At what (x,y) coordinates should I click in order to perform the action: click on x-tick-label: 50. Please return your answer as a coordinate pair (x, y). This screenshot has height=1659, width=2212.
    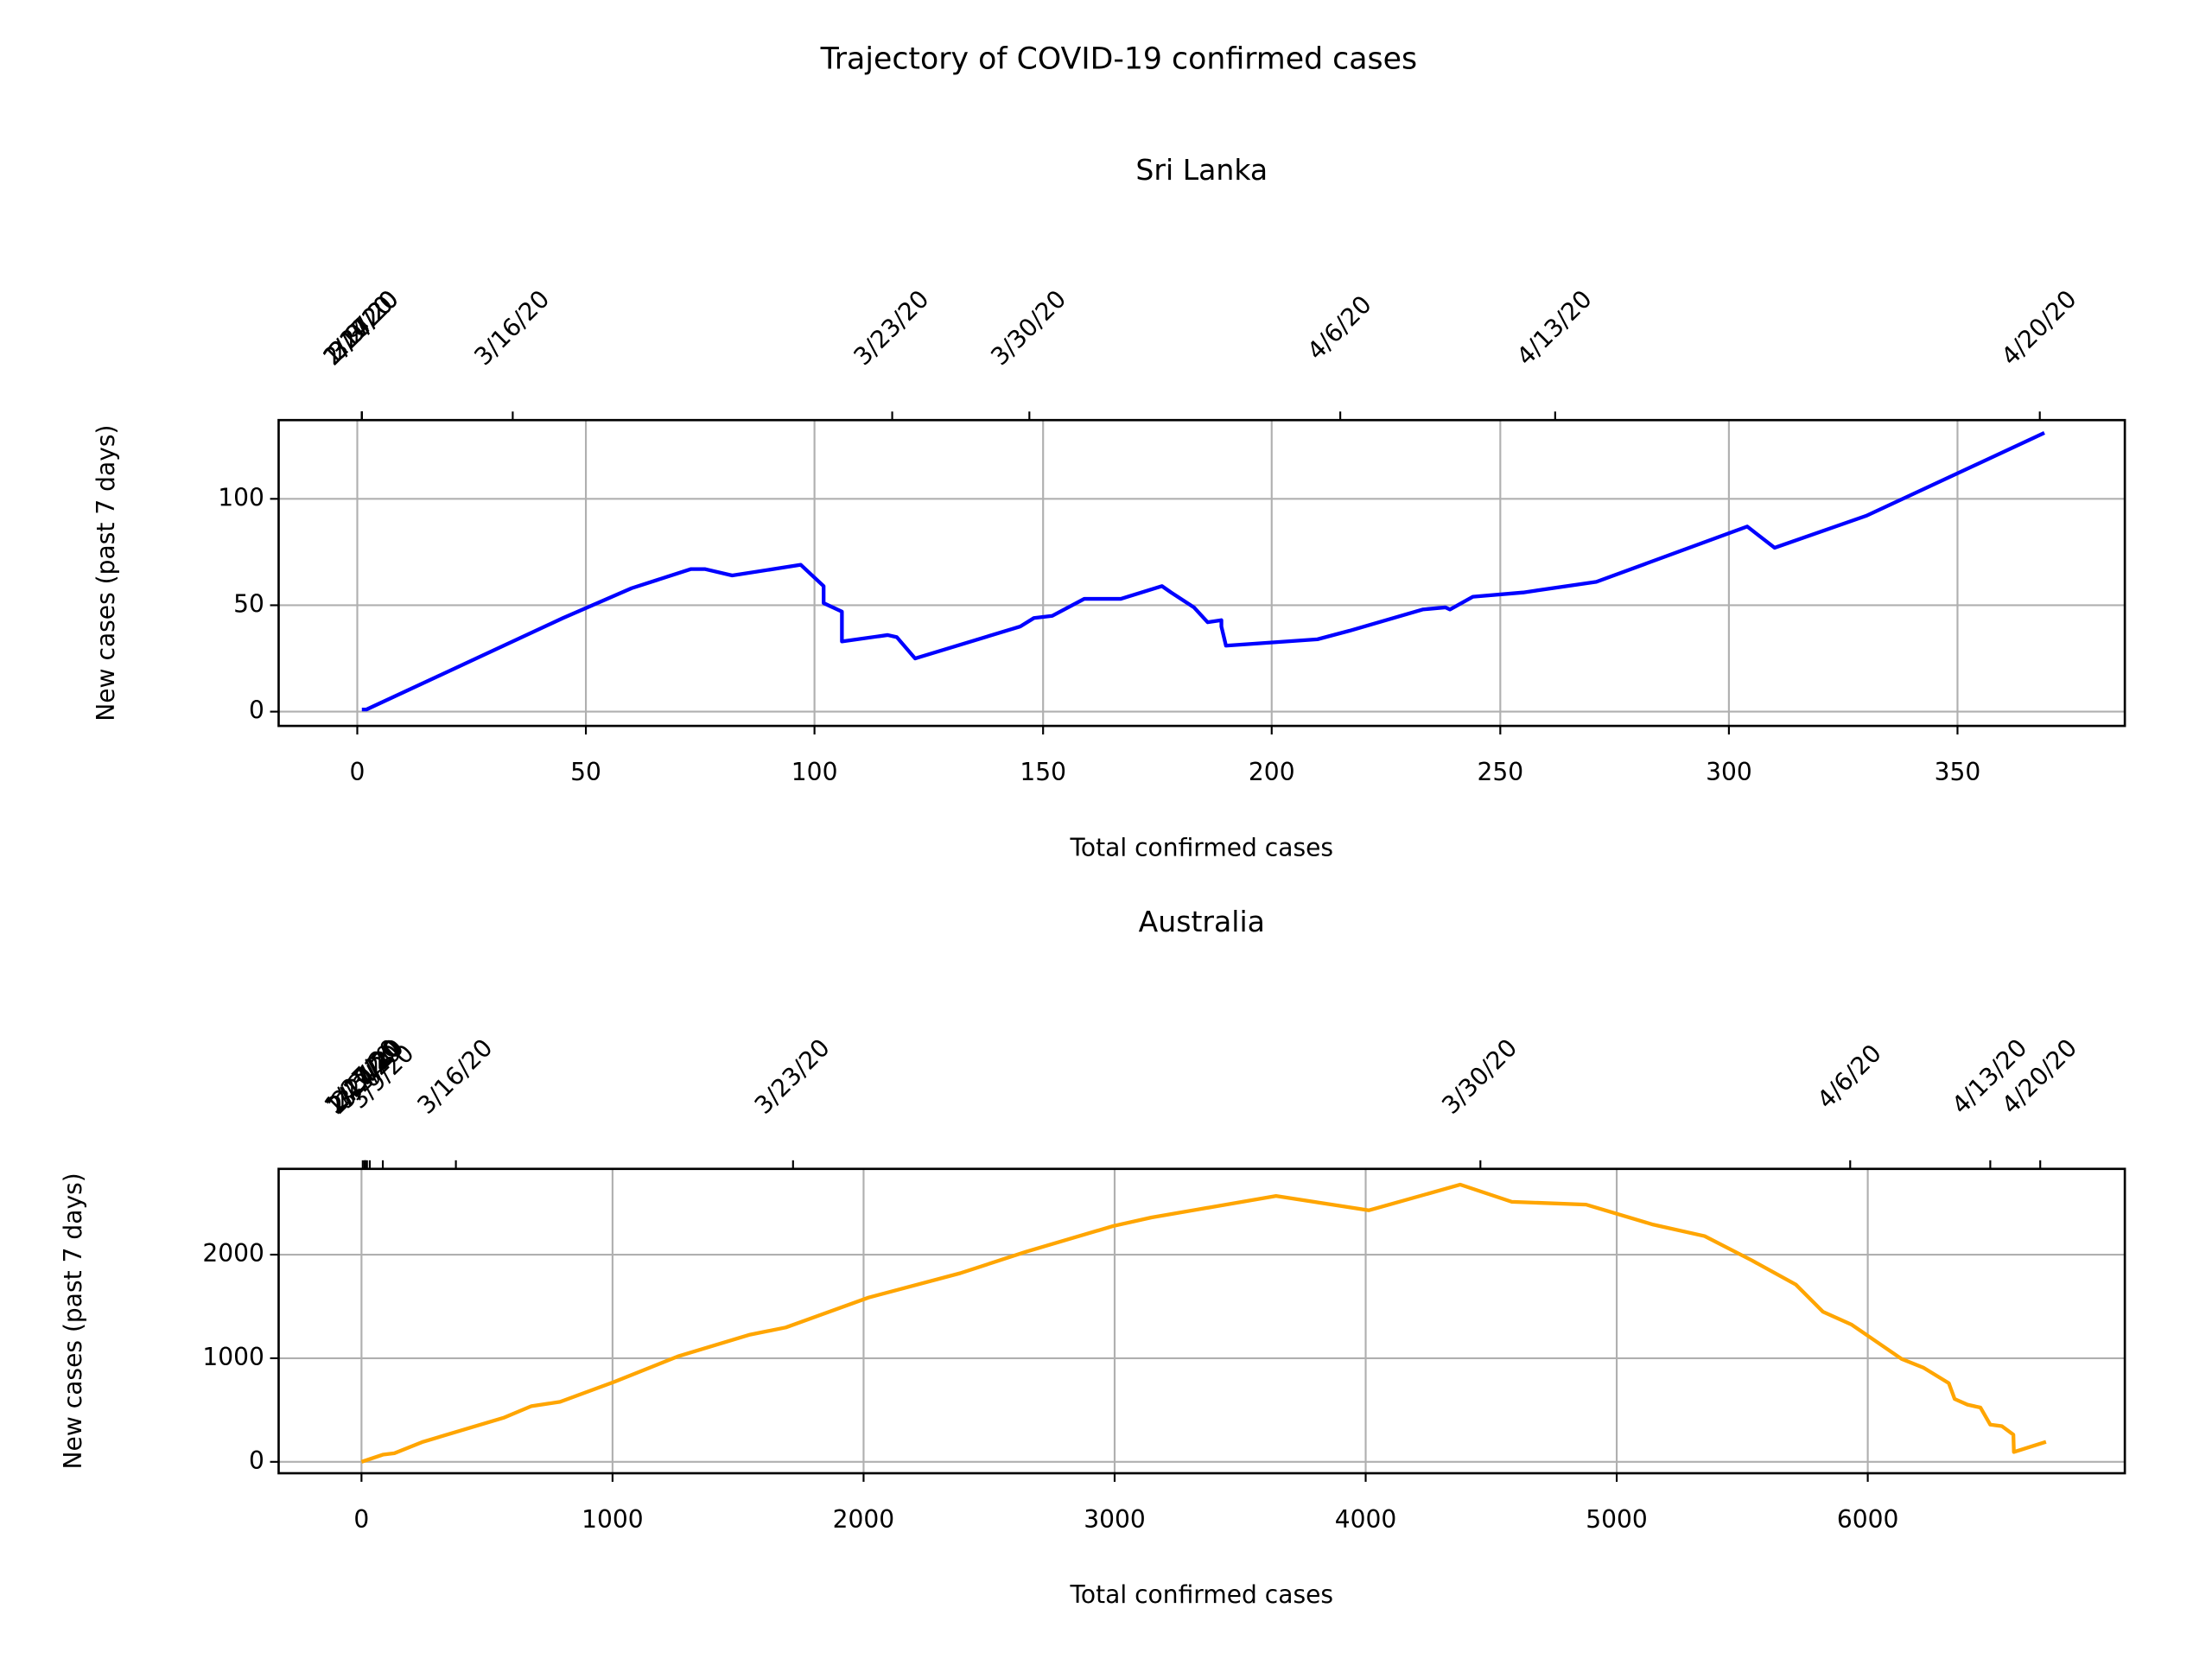
    Looking at the image, I should click on (585, 772).